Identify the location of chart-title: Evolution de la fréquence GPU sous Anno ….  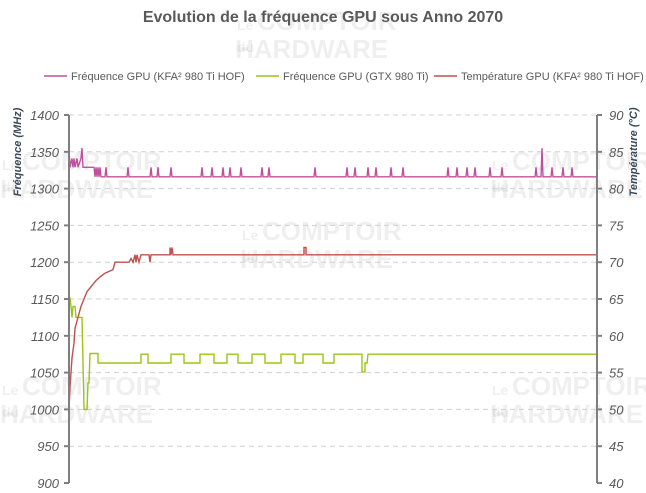
(323, 17).